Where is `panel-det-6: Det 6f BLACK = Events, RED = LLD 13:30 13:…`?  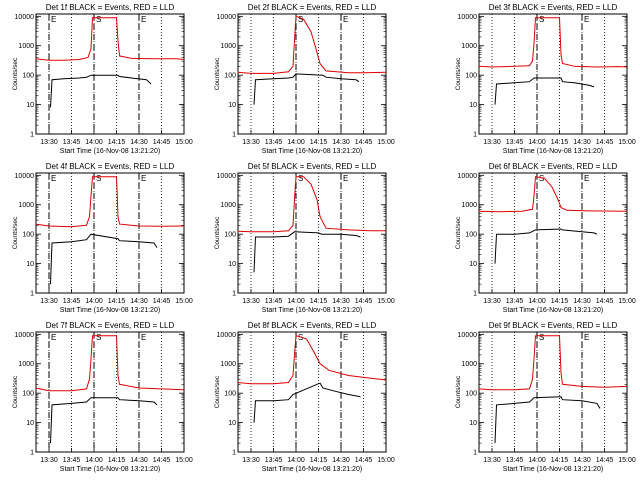 panel-det-6: Det 6f BLACK = Events, RED = LLD 13:30 13:… is located at coordinates (545, 238).